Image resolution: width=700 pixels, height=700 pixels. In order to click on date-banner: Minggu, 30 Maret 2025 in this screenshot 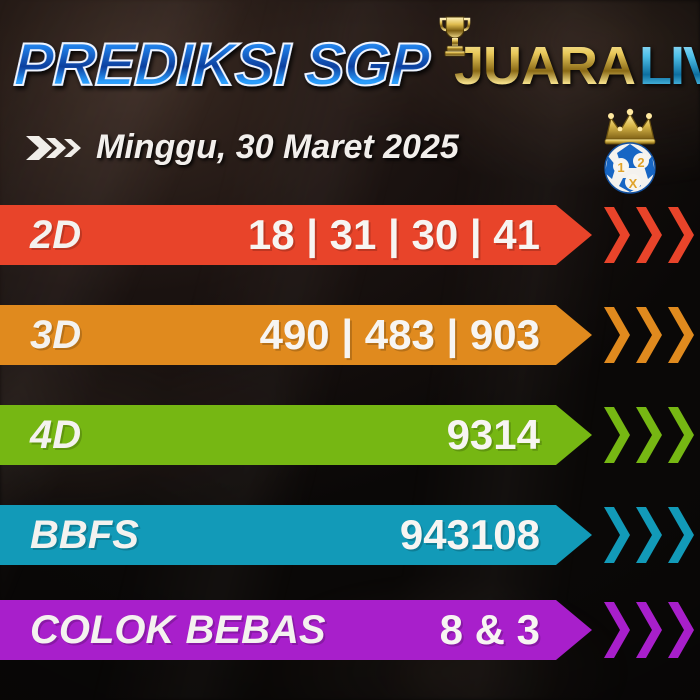, I will do `click(242, 147)`.